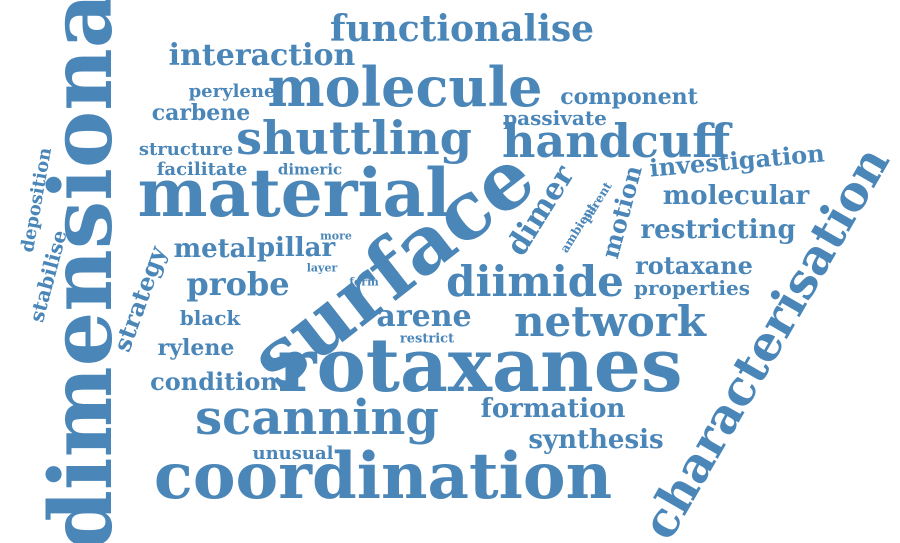 The height and width of the screenshot is (543, 900). Describe the element at coordinates (736, 196) in the screenshot. I see `word-molecular: molecular` at that location.